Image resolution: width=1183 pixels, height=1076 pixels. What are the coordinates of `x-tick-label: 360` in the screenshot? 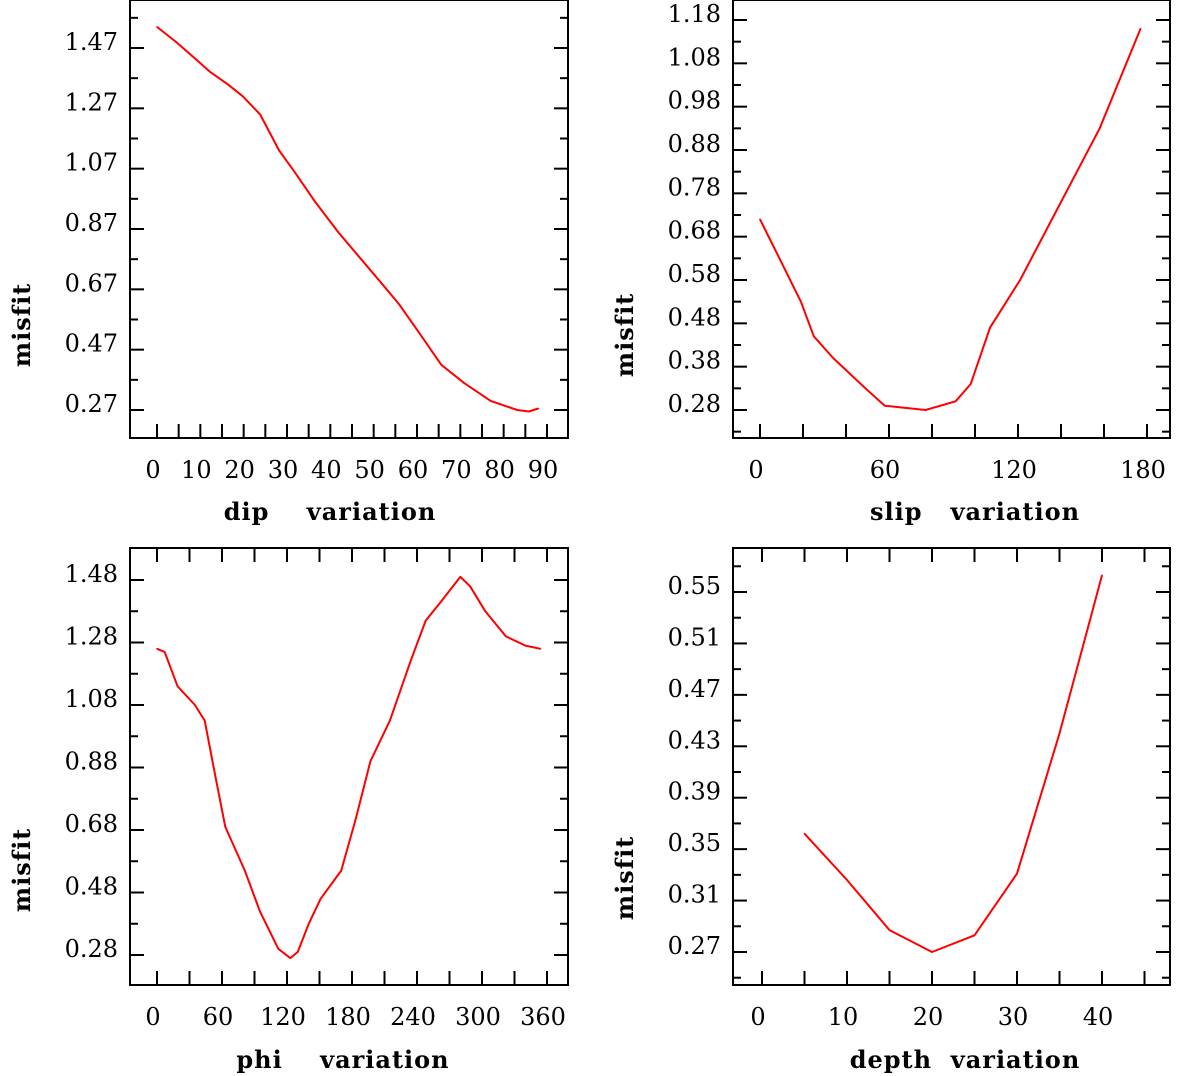 It's located at (543, 1017).